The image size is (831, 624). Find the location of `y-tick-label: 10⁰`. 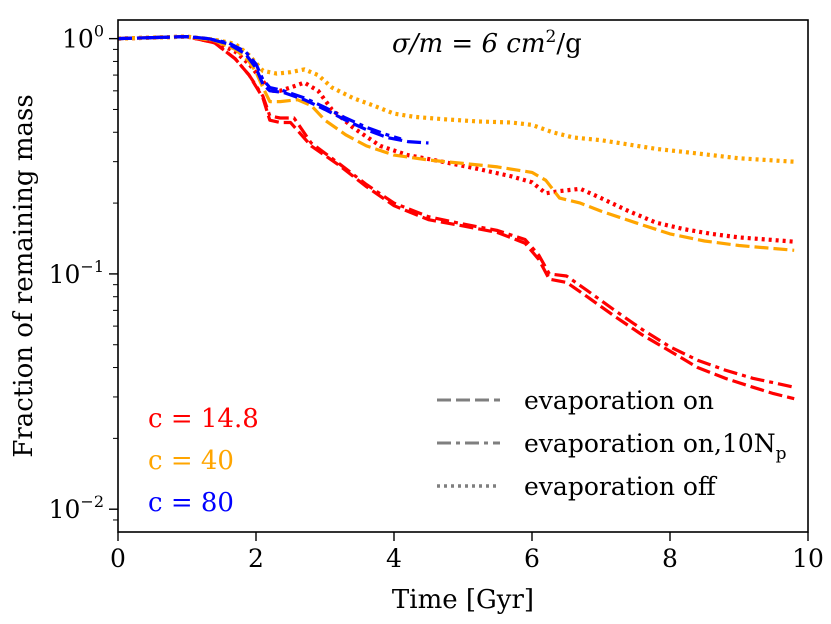

y-tick-label: 10⁰ is located at coordinates (83, 38).